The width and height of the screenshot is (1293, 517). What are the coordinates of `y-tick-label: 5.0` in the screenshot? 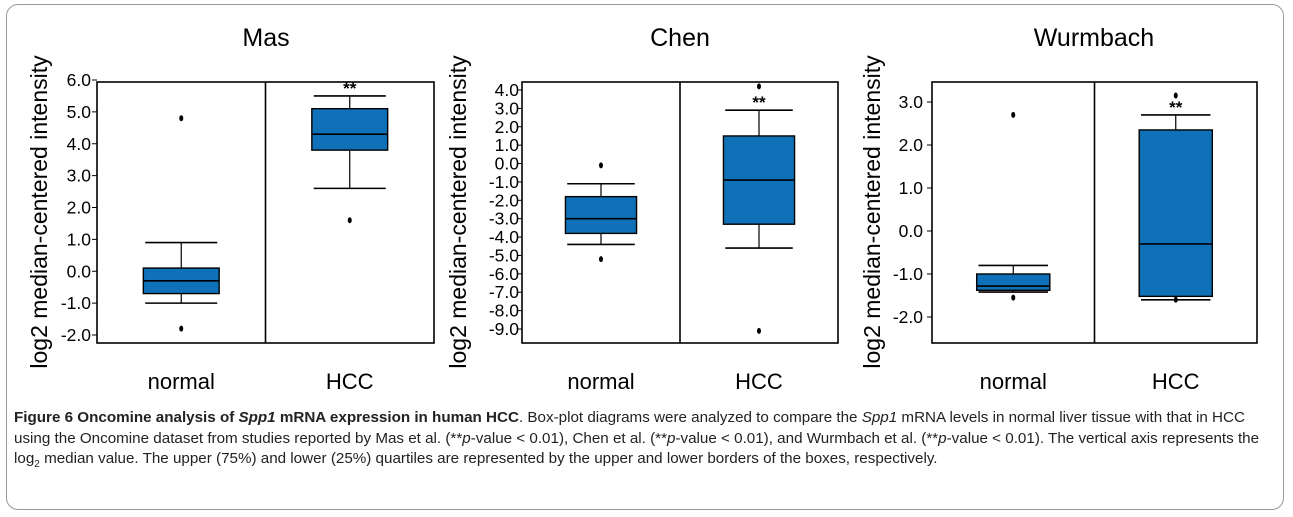 It's located at (79, 112).